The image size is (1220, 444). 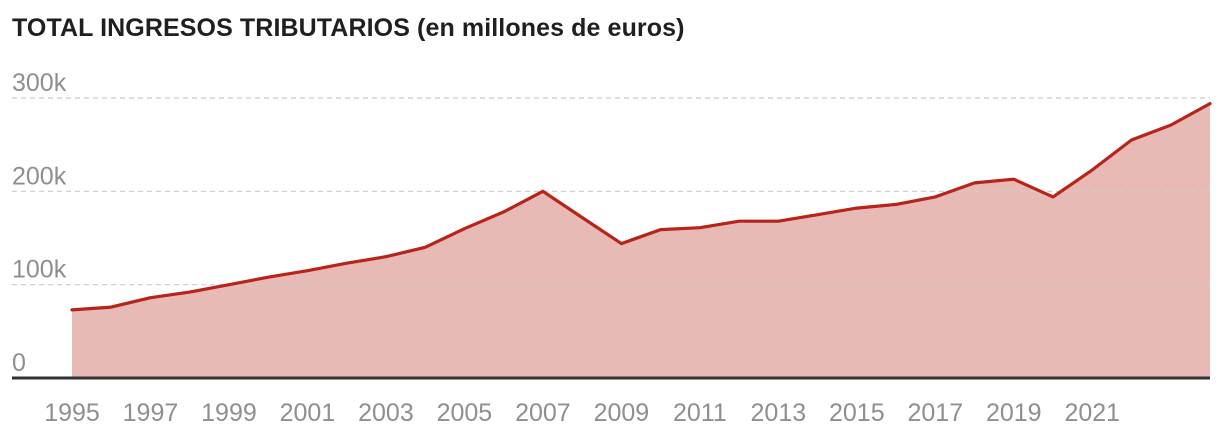 I want to click on x-tick-label: 1997, so click(x=151, y=413).